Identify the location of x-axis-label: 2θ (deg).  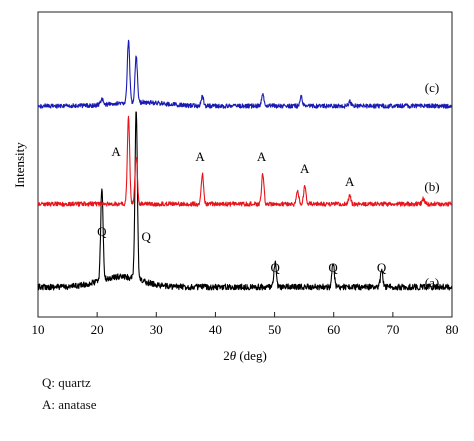
(245, 355).